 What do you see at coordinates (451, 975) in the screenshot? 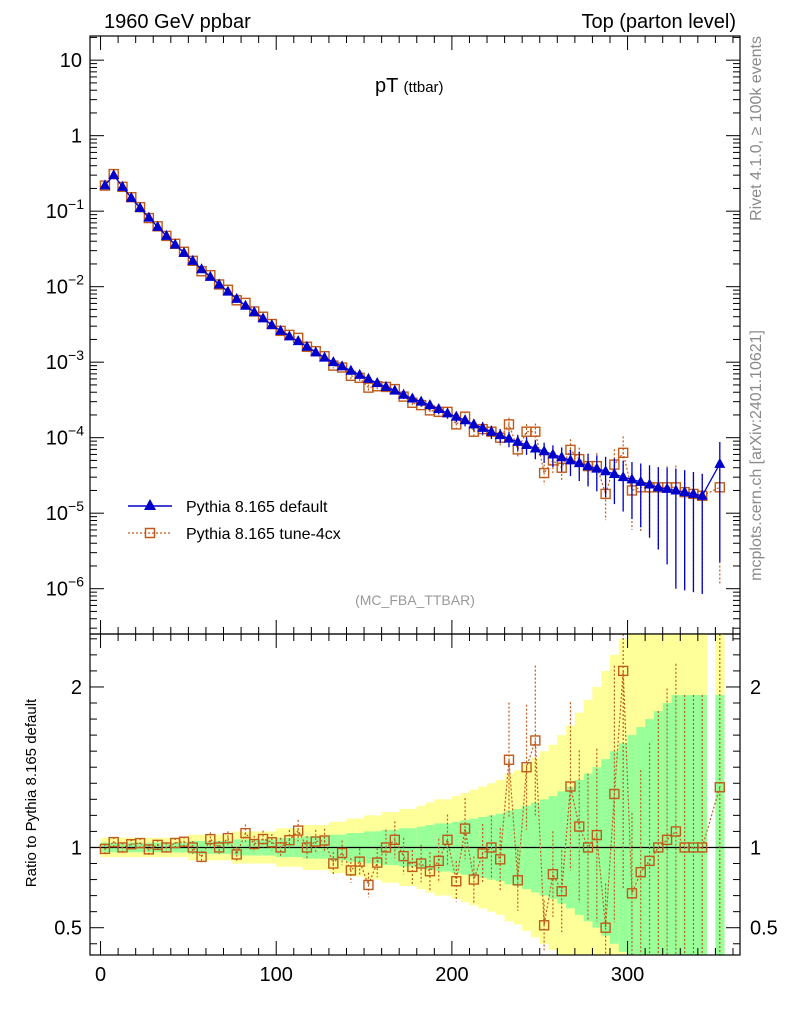
I see `bot-xtick-label: 200` at bounding box center [451, 975].